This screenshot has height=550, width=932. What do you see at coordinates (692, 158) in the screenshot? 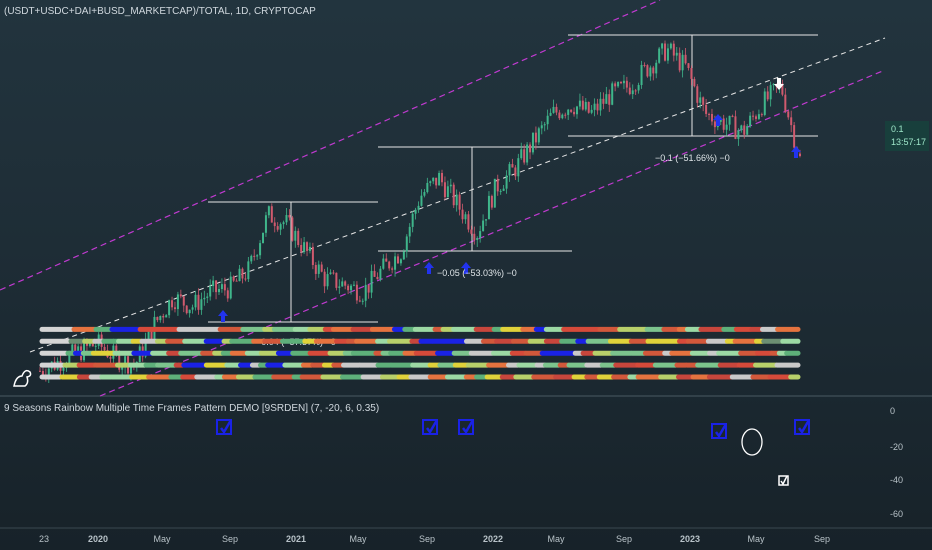
I see `measure-label: −0.1 (−51.66%) −0` at bounding box center [692, 158].